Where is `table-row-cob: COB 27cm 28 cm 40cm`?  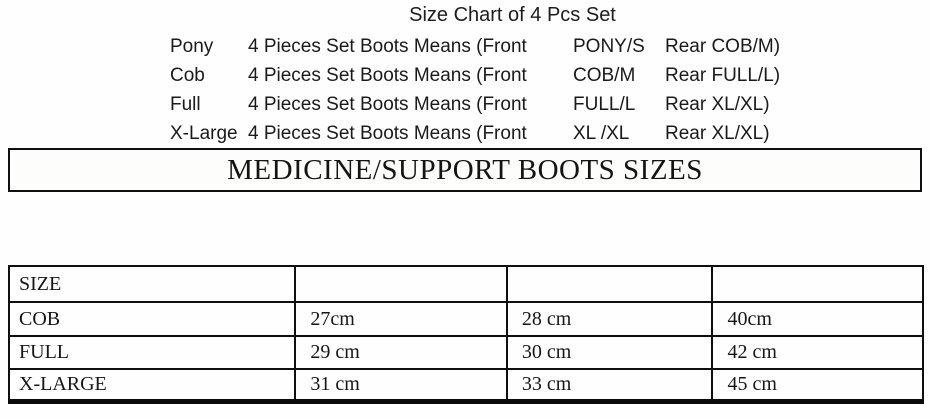 table-row-cob: COB 27cm 28 cm 40cm is located at coordinates (465, 319).